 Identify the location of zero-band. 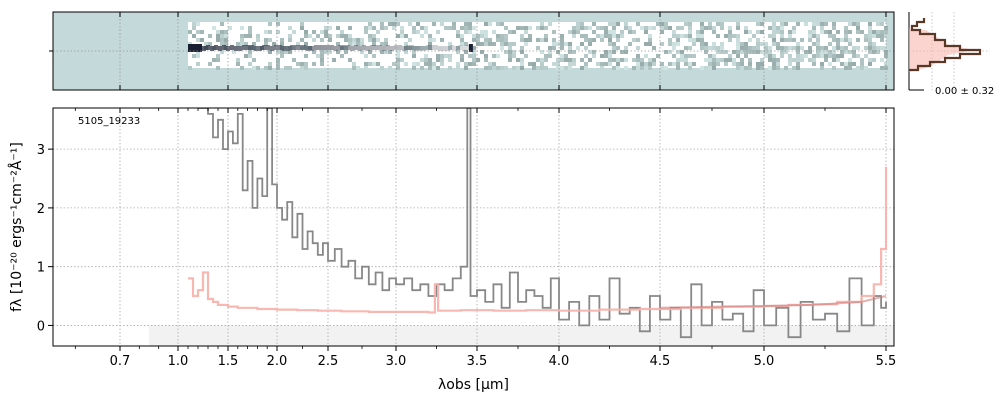
(521, 335).